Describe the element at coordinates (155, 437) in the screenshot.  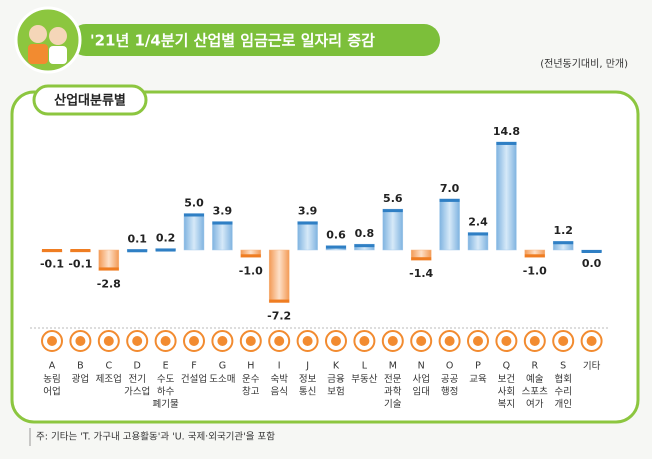
I see `footnote: 주: 기타는 'T. 가구내 고용활동'과 'U. 국제·외국기관'을 포함` at that location.